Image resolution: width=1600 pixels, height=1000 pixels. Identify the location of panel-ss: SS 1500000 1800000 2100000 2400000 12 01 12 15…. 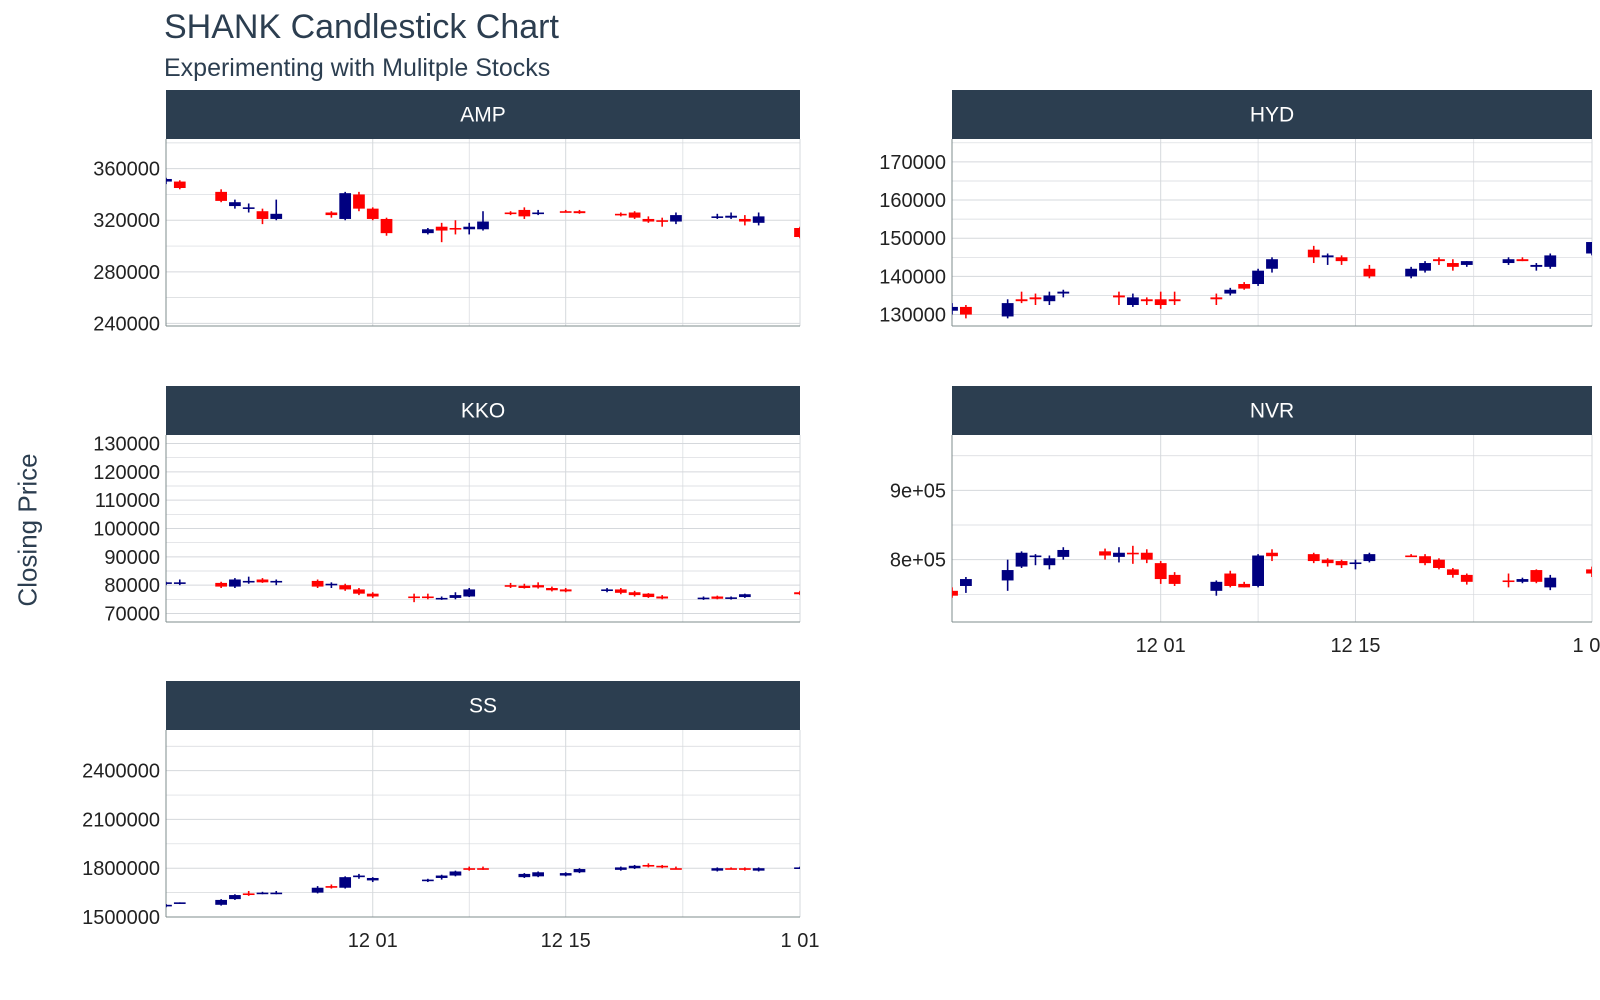
(450, 816).